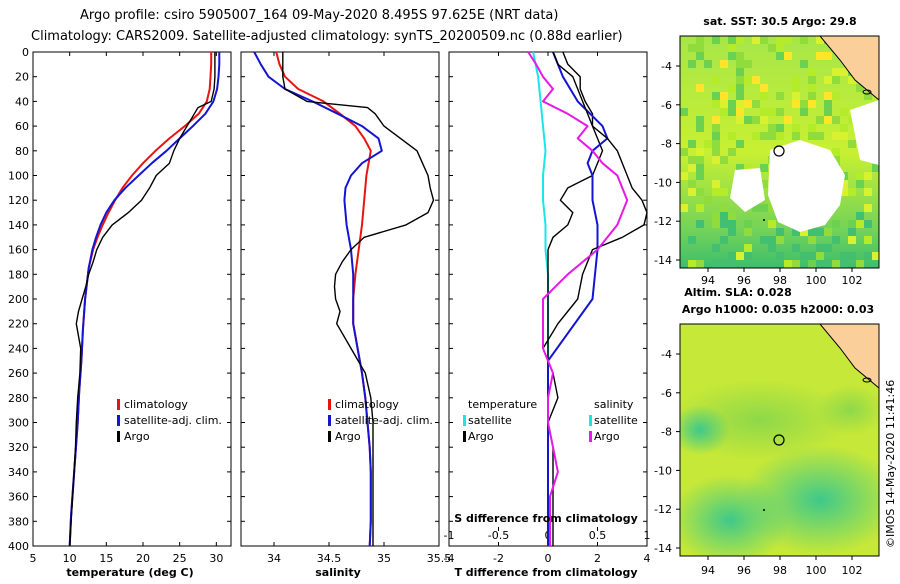 Image resolution: width=900 pixels, height=584 pixels. I want to click on y-tick-label: 340, so click(18, 472).